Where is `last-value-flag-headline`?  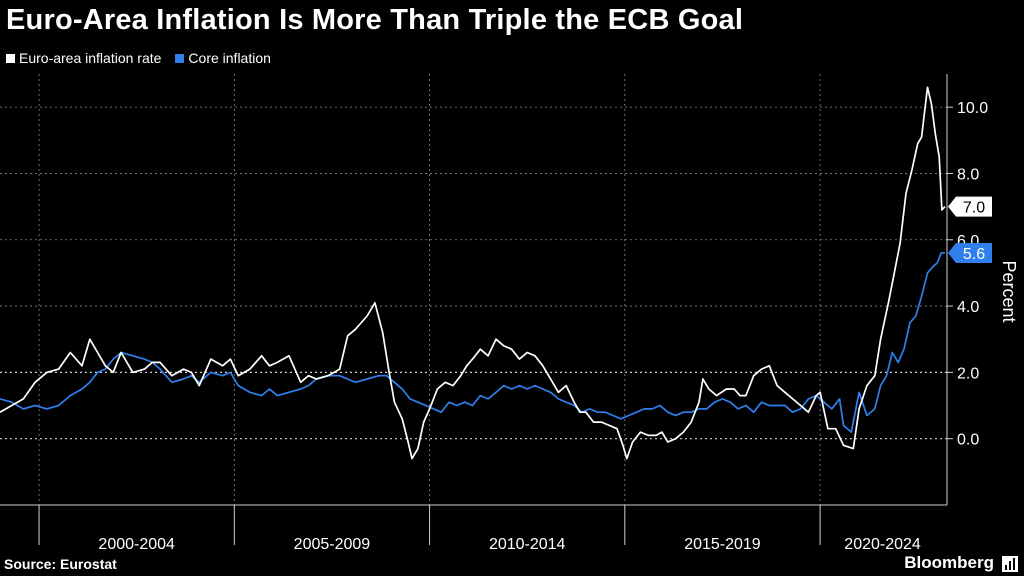
last-value-flag-headline is located at coordinates (970, 206).